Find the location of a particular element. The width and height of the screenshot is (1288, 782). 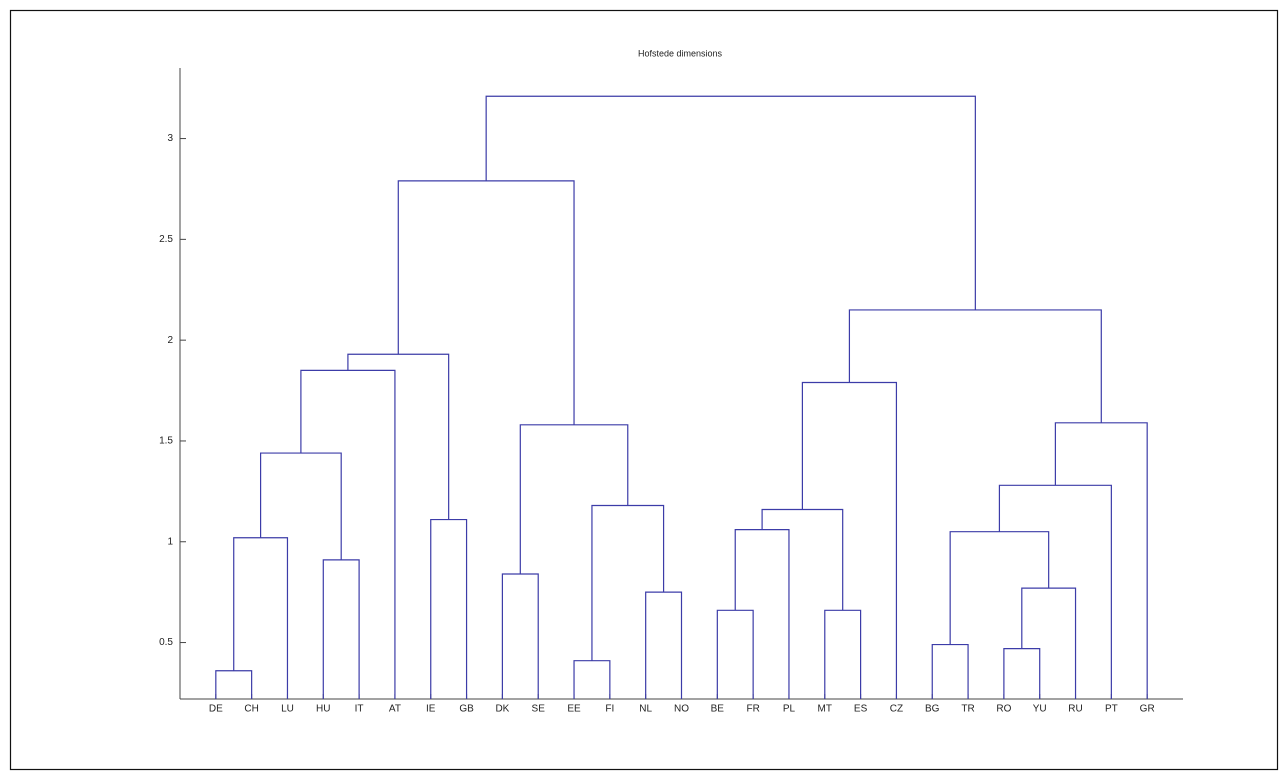

leaf-label: AT is located at coordinates (395, 709).